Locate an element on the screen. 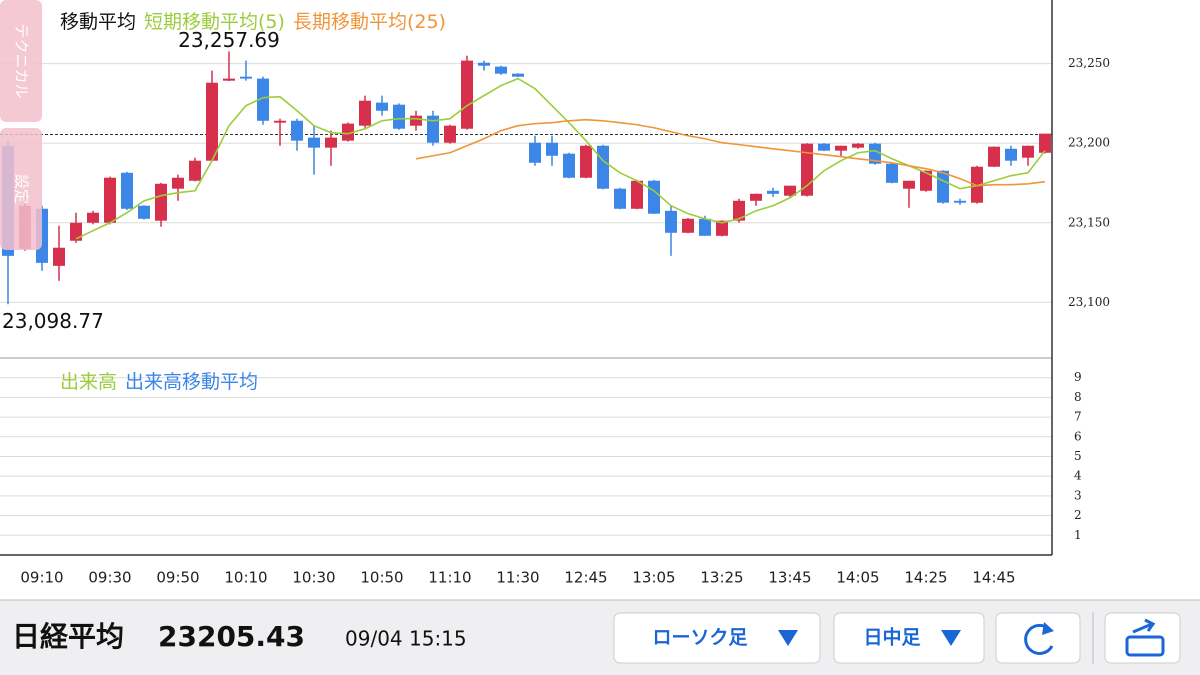  y-tick-label: 23,200 is located at coordinates (1089, 143).